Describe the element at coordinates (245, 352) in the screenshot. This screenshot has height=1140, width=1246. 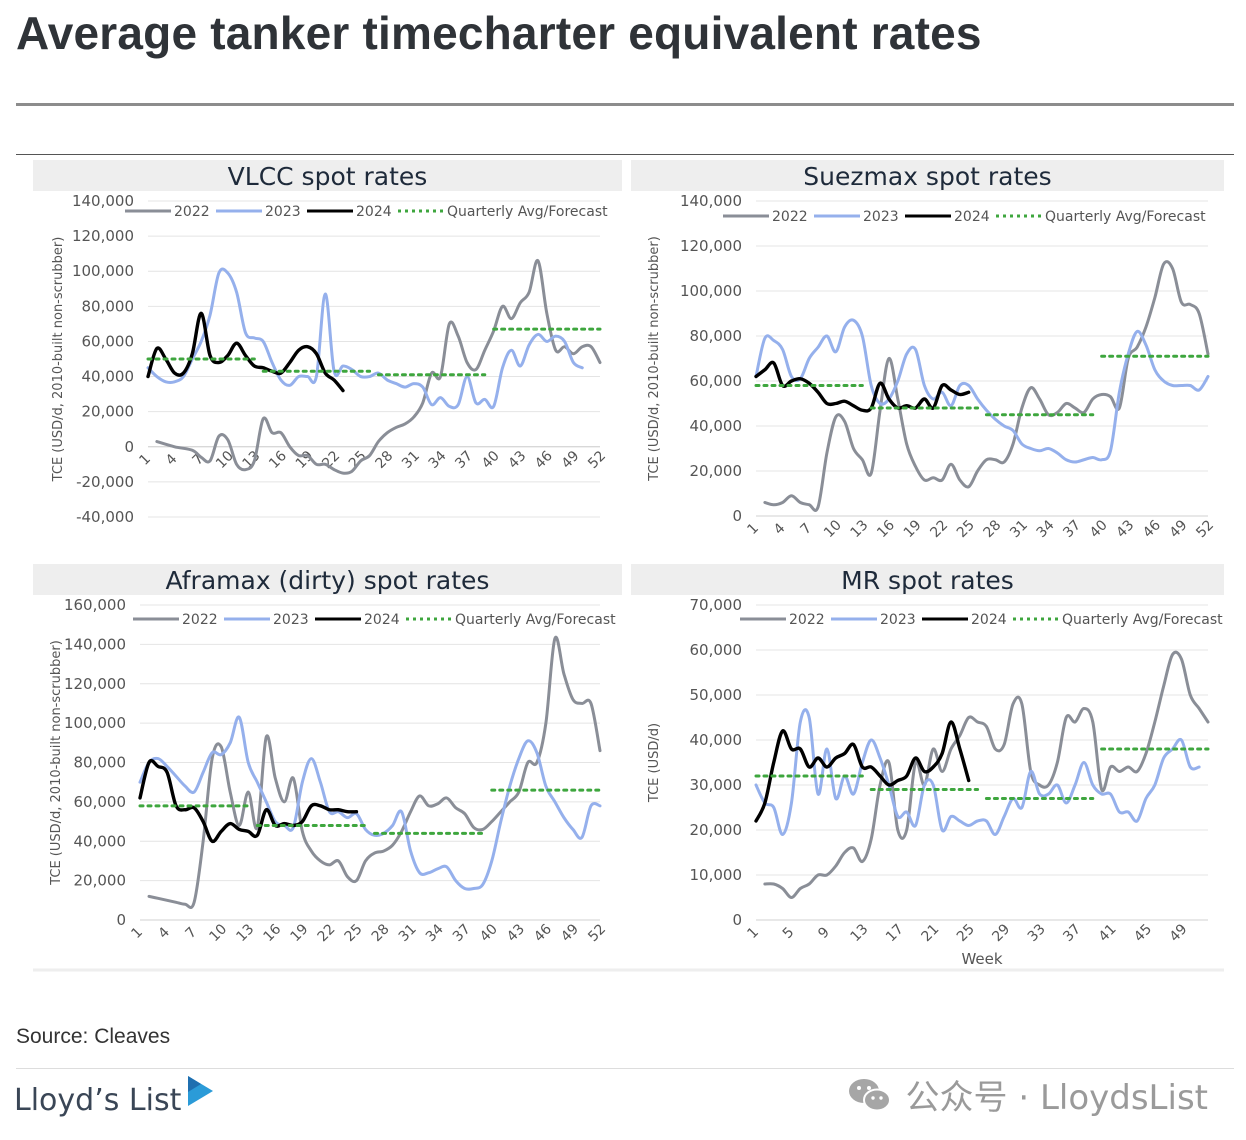
I see `series-line-2024` at that location.